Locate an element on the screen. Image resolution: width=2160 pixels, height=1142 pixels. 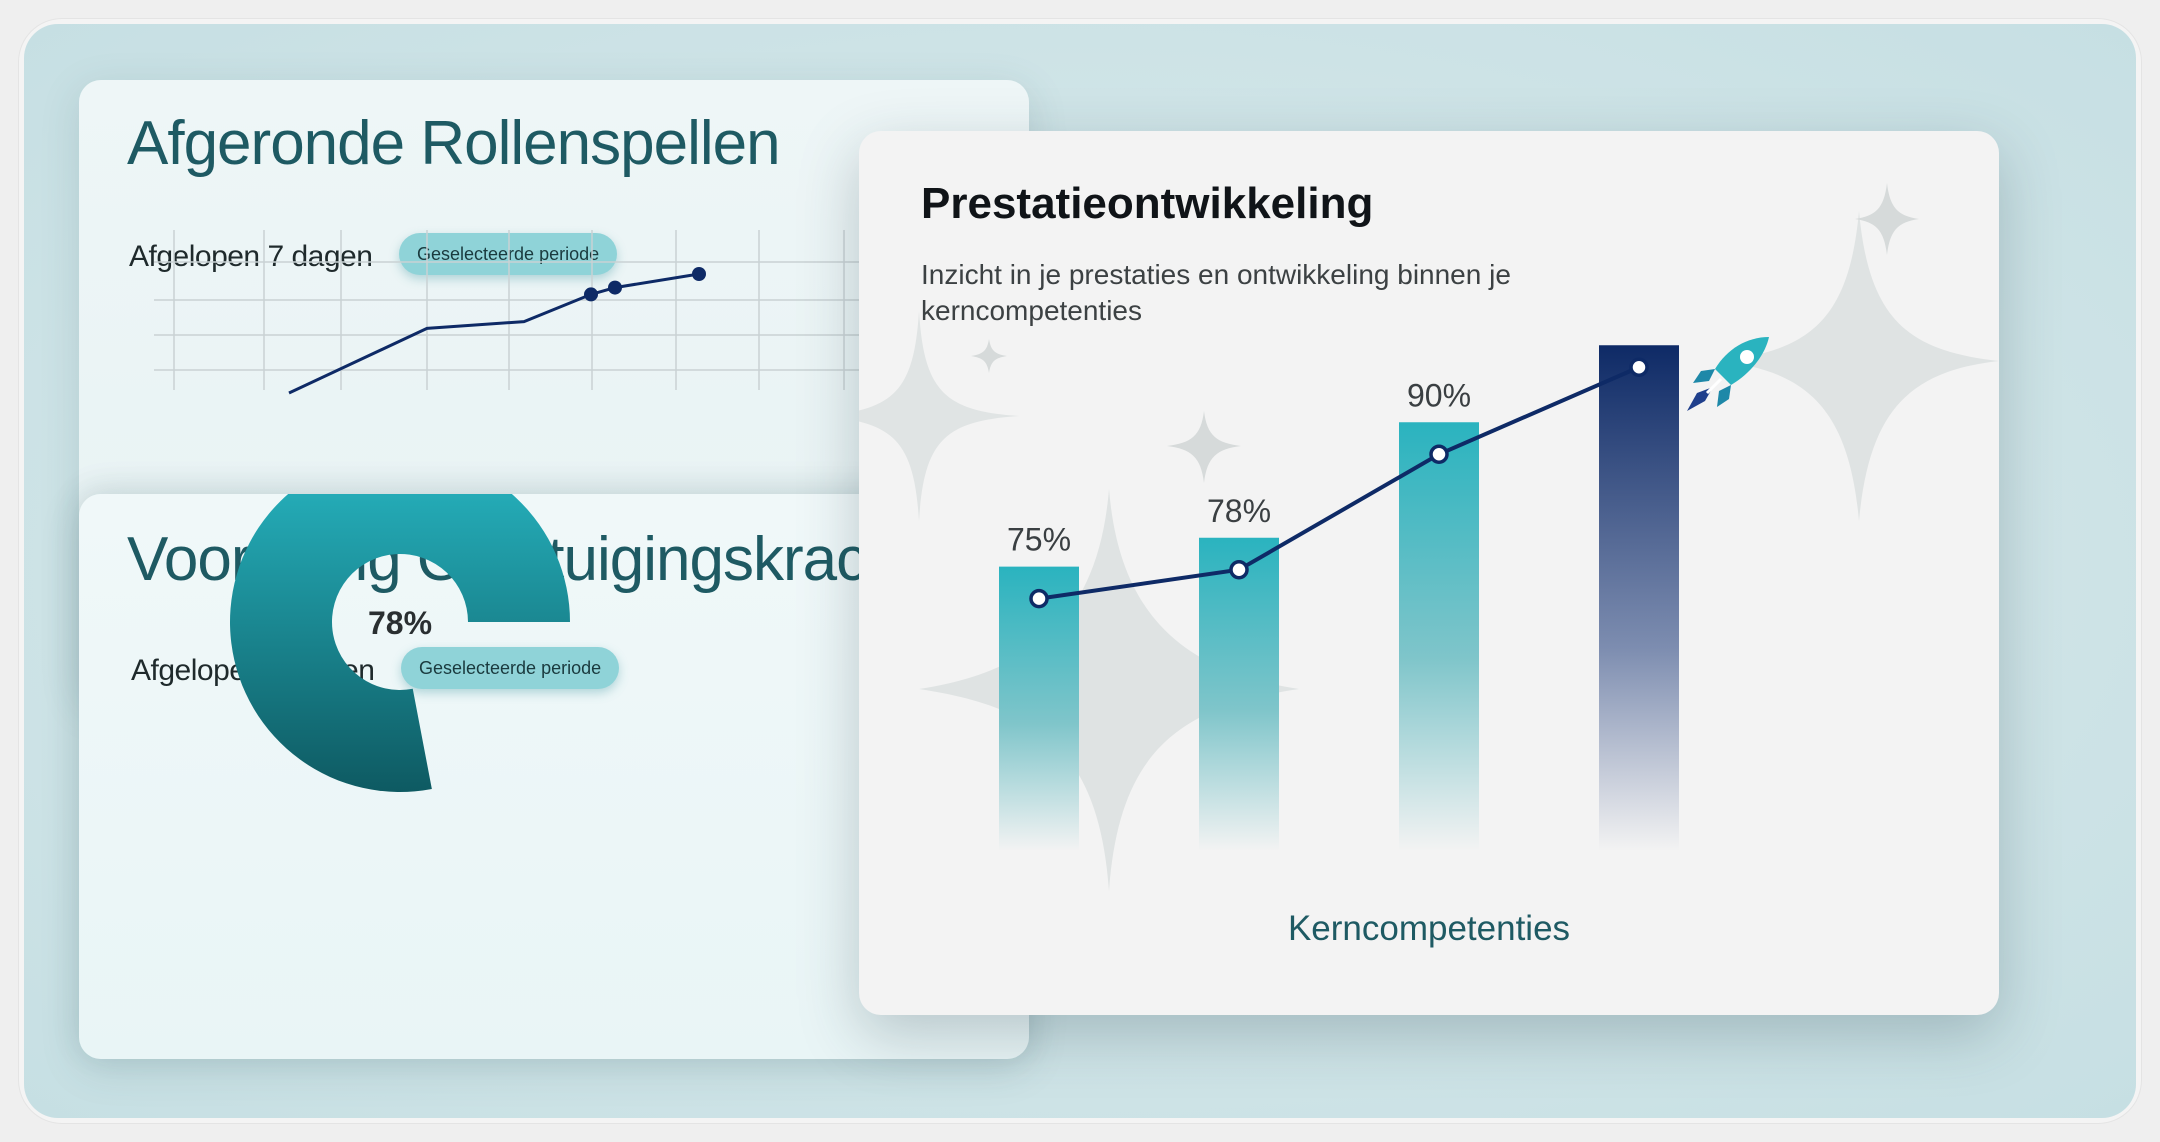
series-line is located at coordinates (494, 333).